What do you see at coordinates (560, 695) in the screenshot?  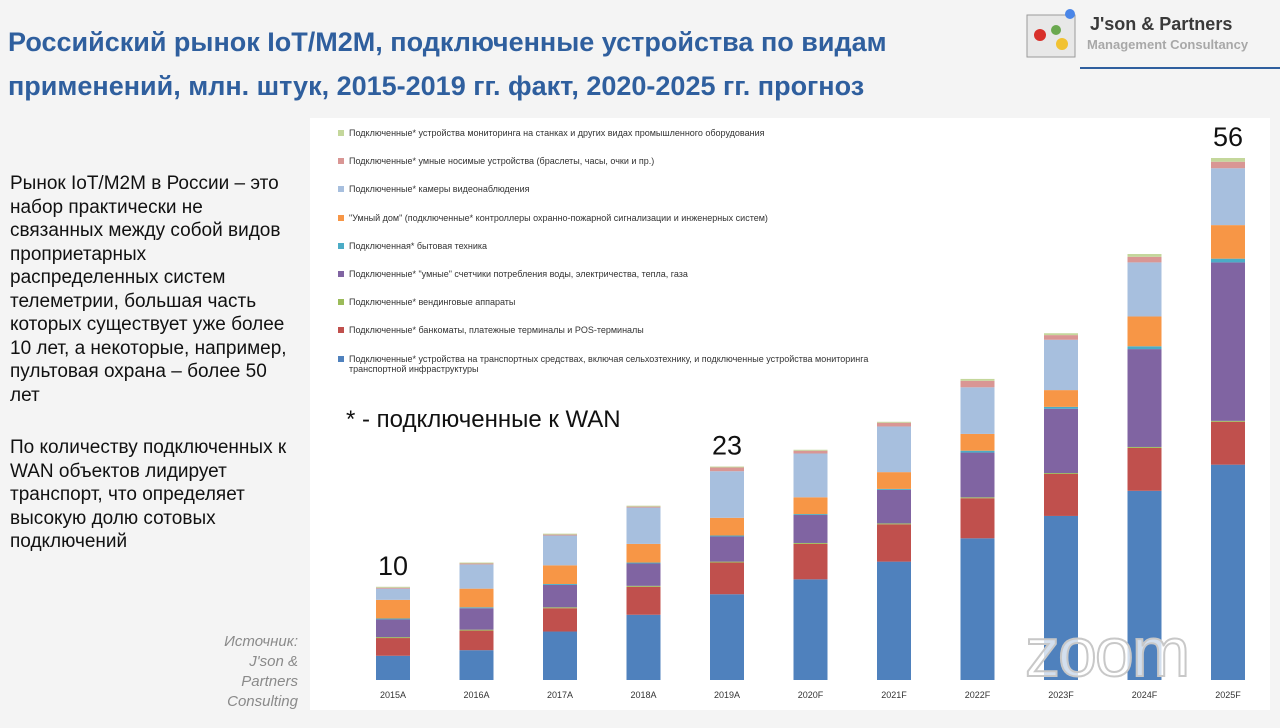 I see `x-tick-label: 2017A` at bounding box center [560, 695].